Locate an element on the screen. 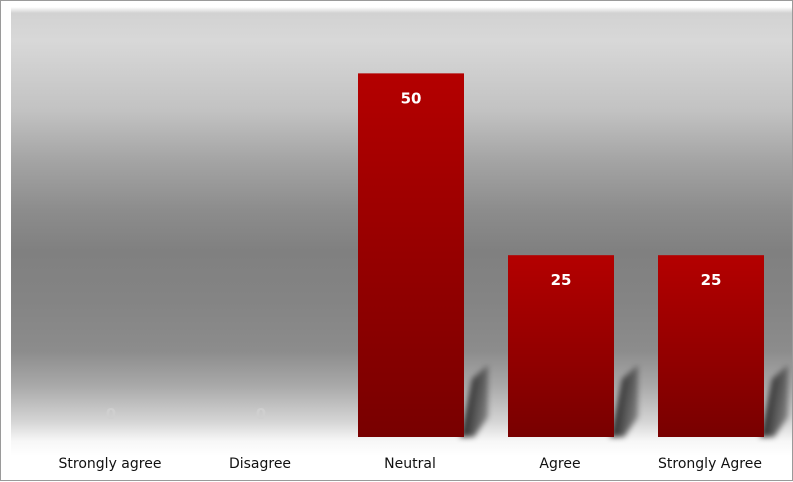 The height and width of the screenshot is (482, 793). category-tick-label: Agree is located at coordinates (559, 464).